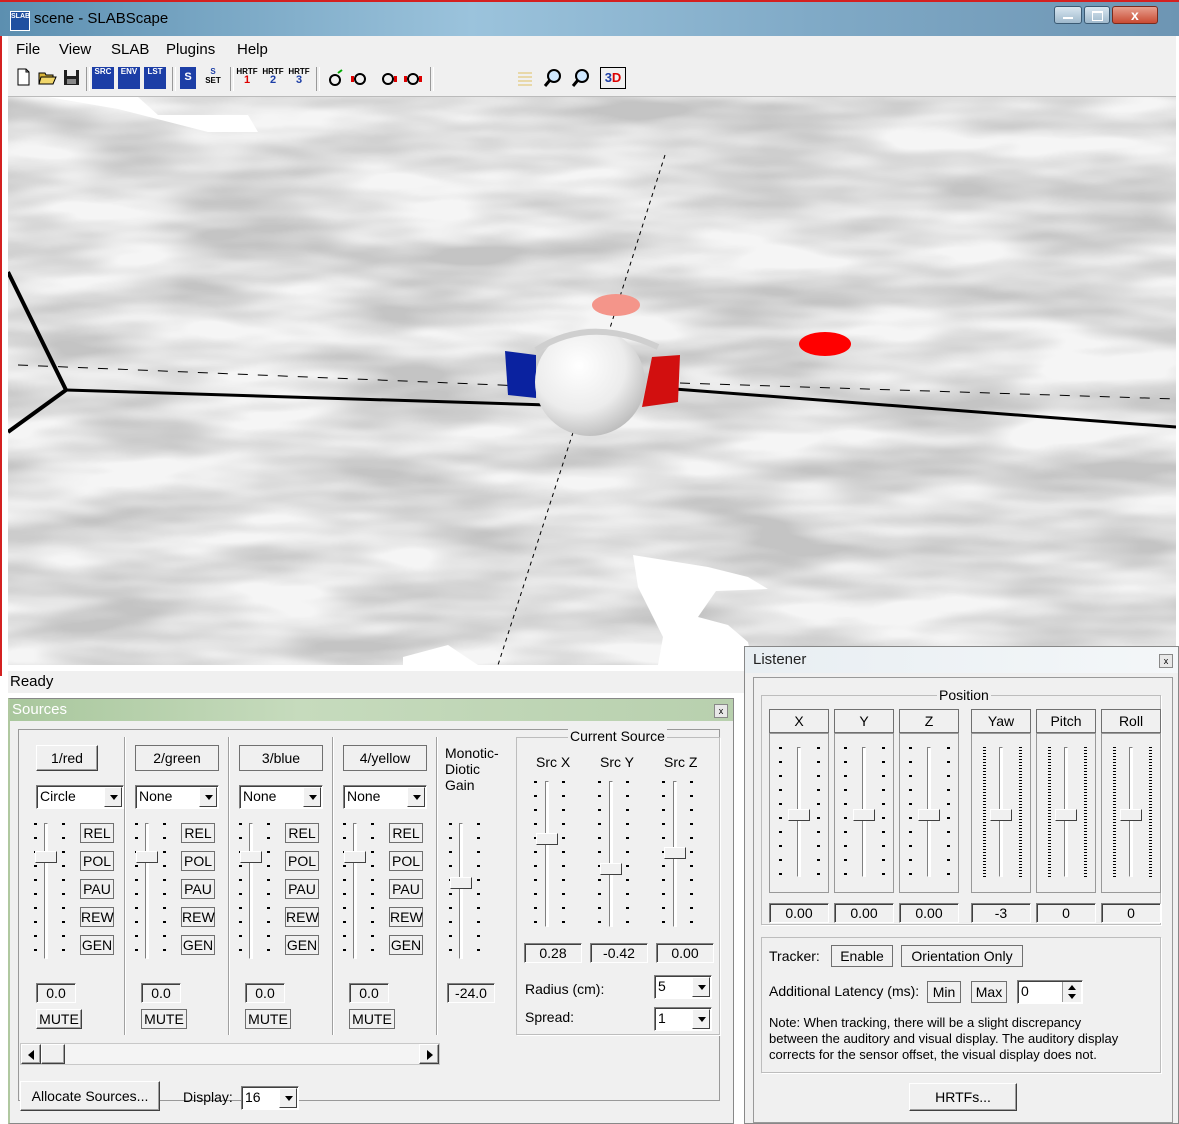 This screenshot has width=1179, height=1124. What do you see at coordinates (864, 721) in the screenshot?
I see `listener-y-header: Y` at bounding box center [864, 721].